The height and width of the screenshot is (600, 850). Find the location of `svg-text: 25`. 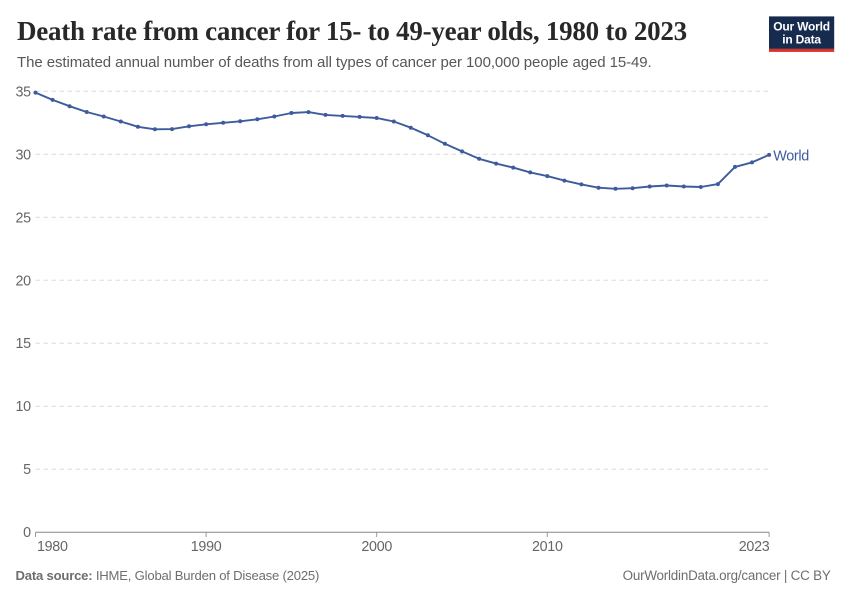

svg-text: 25 is located at coordinates (23, 218).